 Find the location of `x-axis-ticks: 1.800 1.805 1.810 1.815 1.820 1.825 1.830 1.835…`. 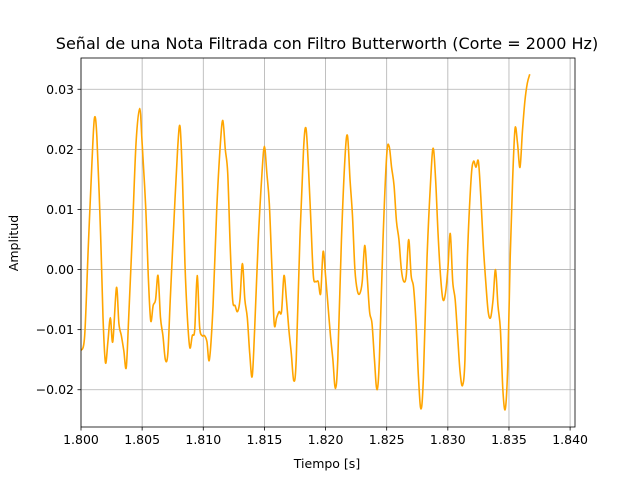

x-axis-ticks: 1.800 1.805 1.810 1.815 1.820 1.825 1.830 1.835… is located at coordinates (325, 437).